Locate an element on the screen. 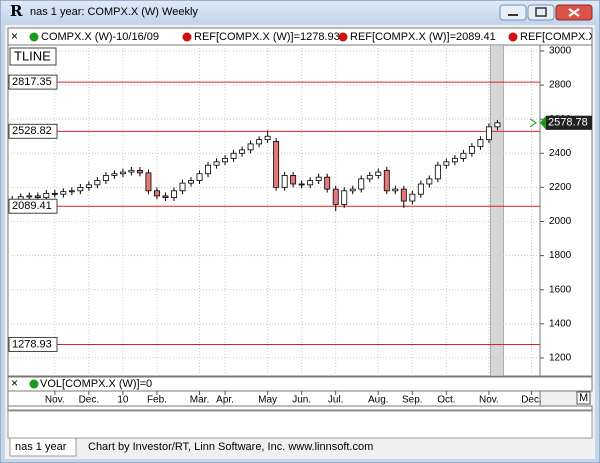 This screenshot has height=463, width=600. ref-label: 1278.93 is located at coordinates (32, 344).